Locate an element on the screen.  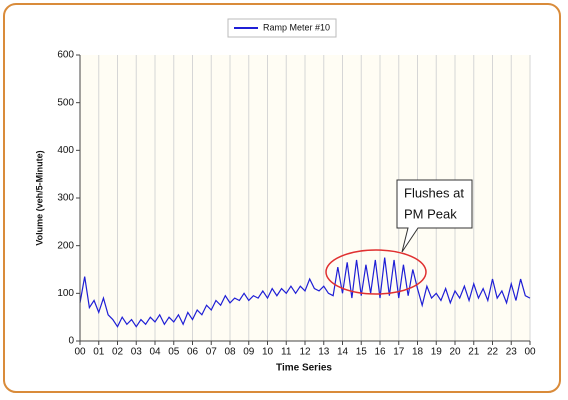
x-tick-label: 14 is located at coordinates (343, 352).